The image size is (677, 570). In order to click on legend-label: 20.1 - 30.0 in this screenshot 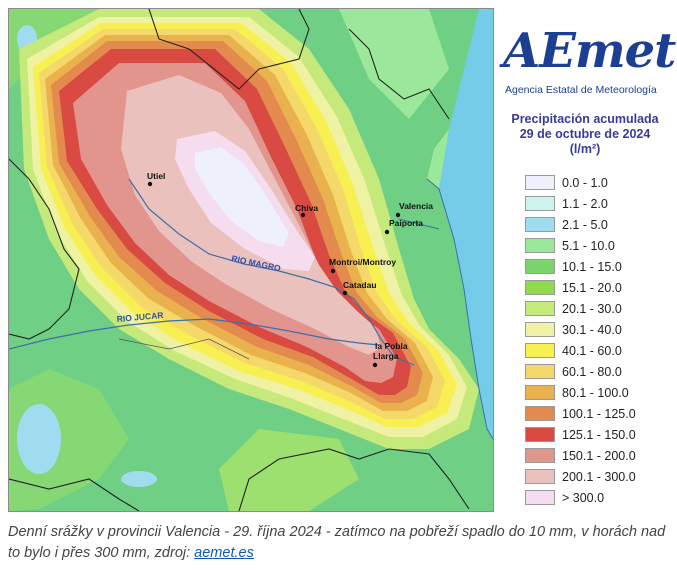, I will do `click(592, 308)`.